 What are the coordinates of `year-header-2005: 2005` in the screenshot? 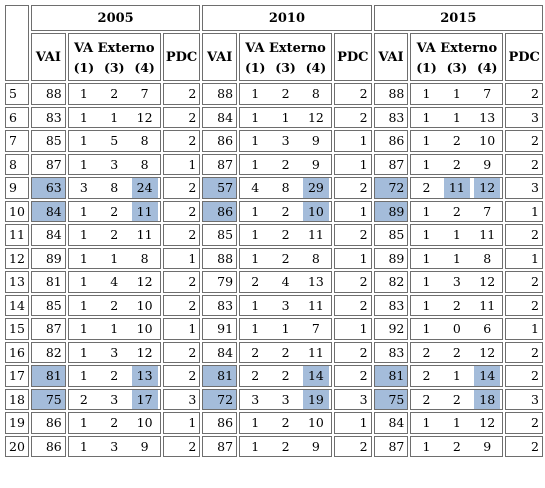 It's located at (115, 18).